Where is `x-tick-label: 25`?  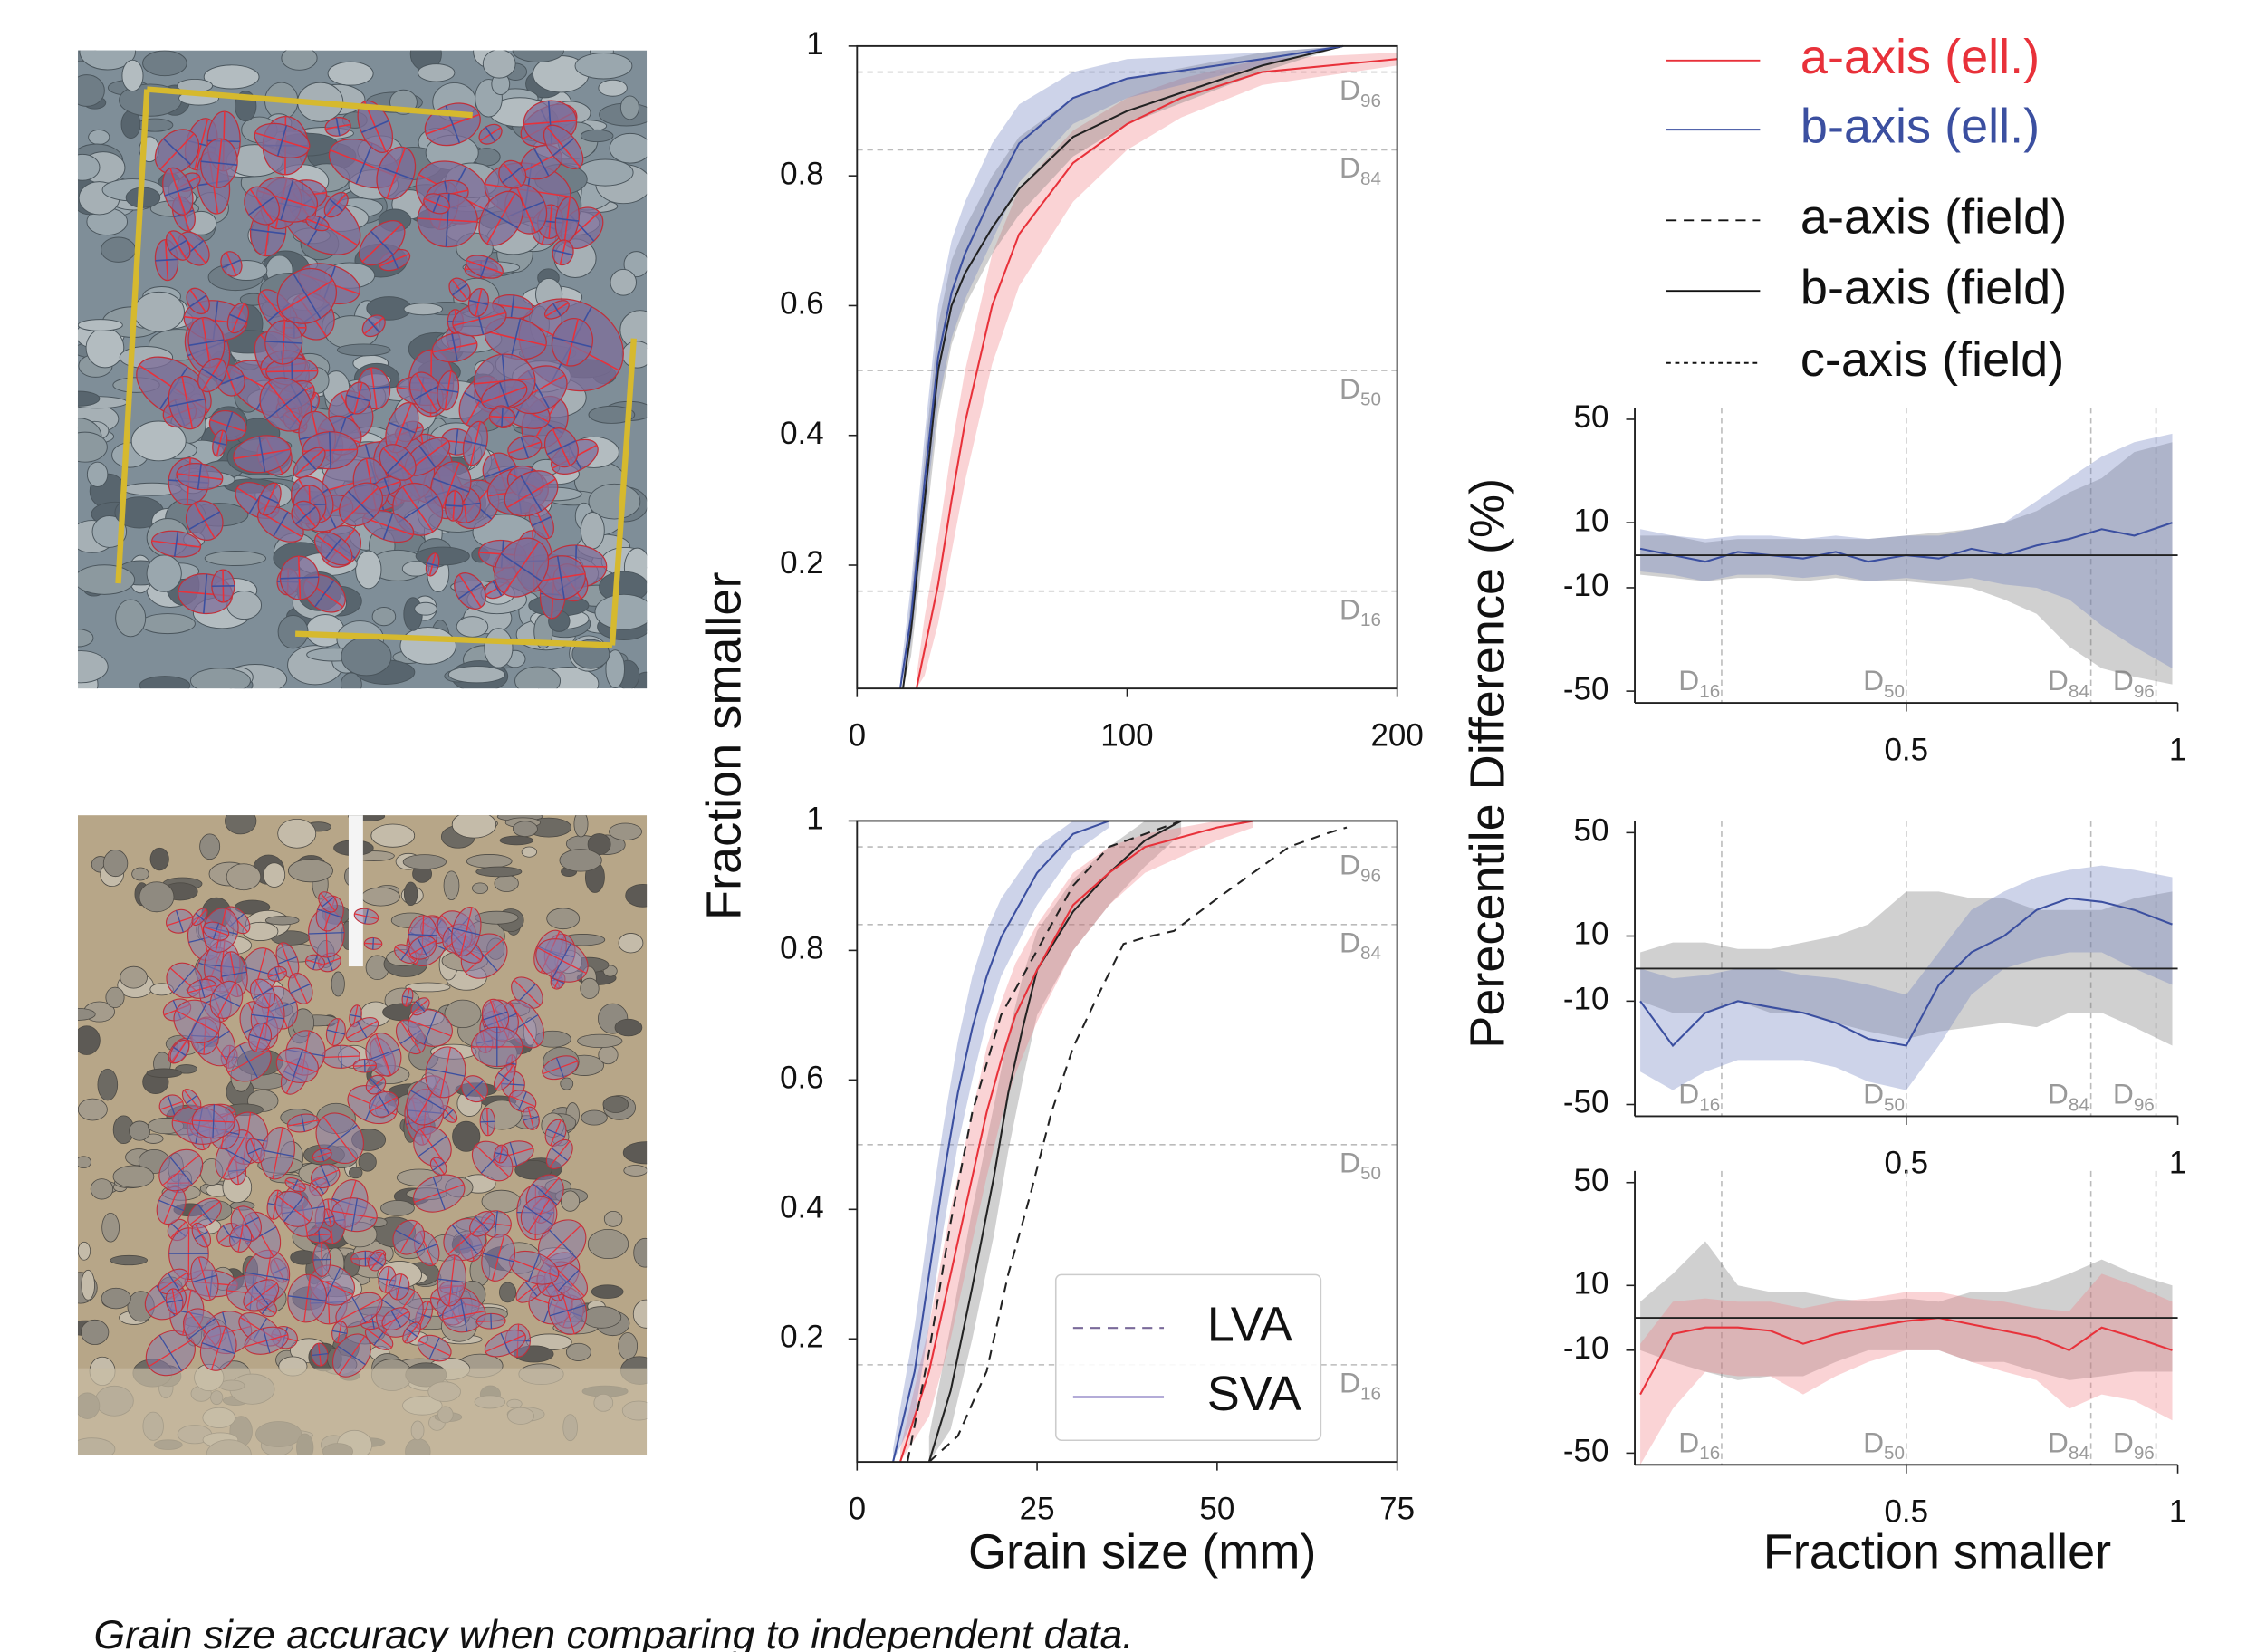 x-tick-label: 25 is located at coordinates (1037, 1508).